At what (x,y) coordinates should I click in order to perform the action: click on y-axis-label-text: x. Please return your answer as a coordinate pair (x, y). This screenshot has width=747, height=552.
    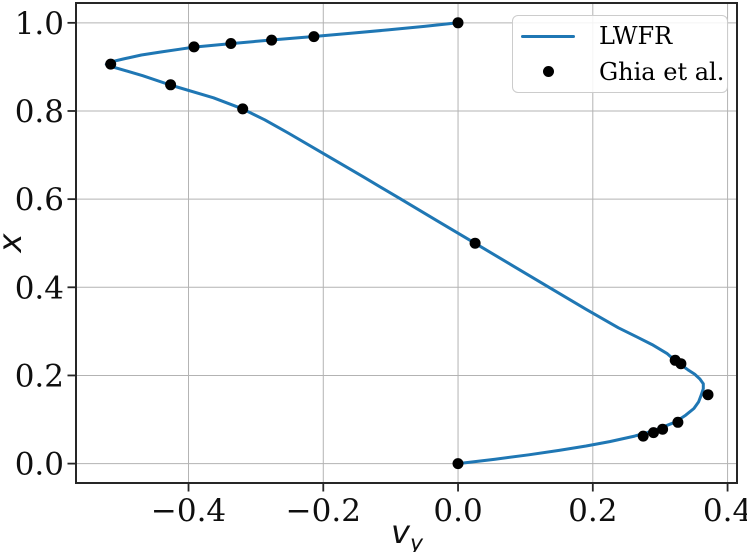
    Looking at the image, I should click on (14, 243).